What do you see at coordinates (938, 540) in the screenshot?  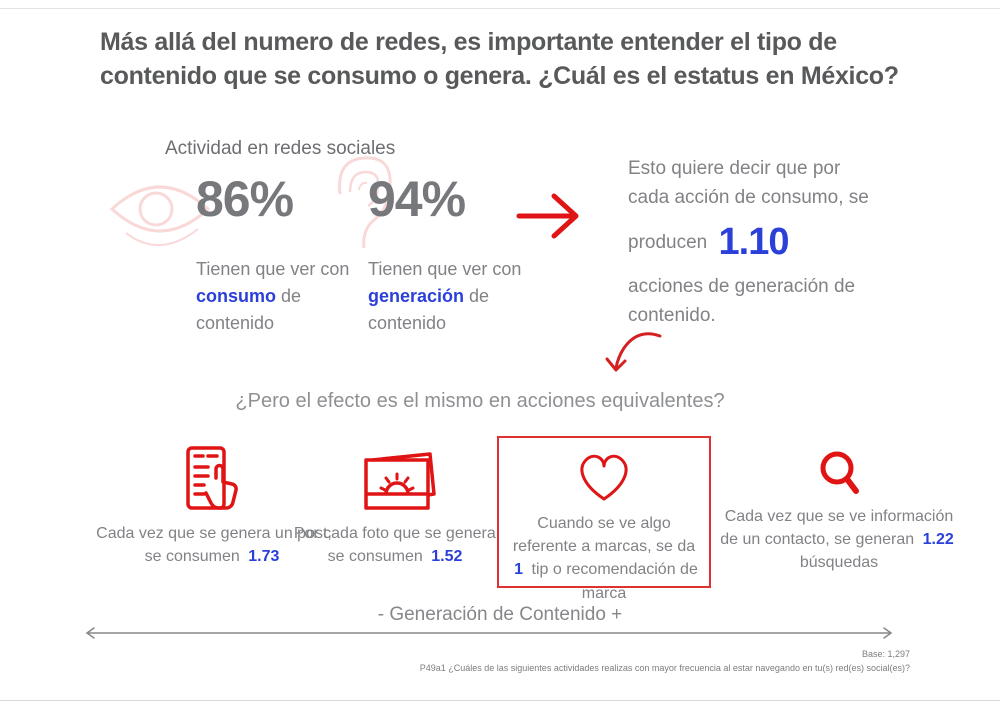 I see `search-value: 1.22` at bounding box center [938, 540].